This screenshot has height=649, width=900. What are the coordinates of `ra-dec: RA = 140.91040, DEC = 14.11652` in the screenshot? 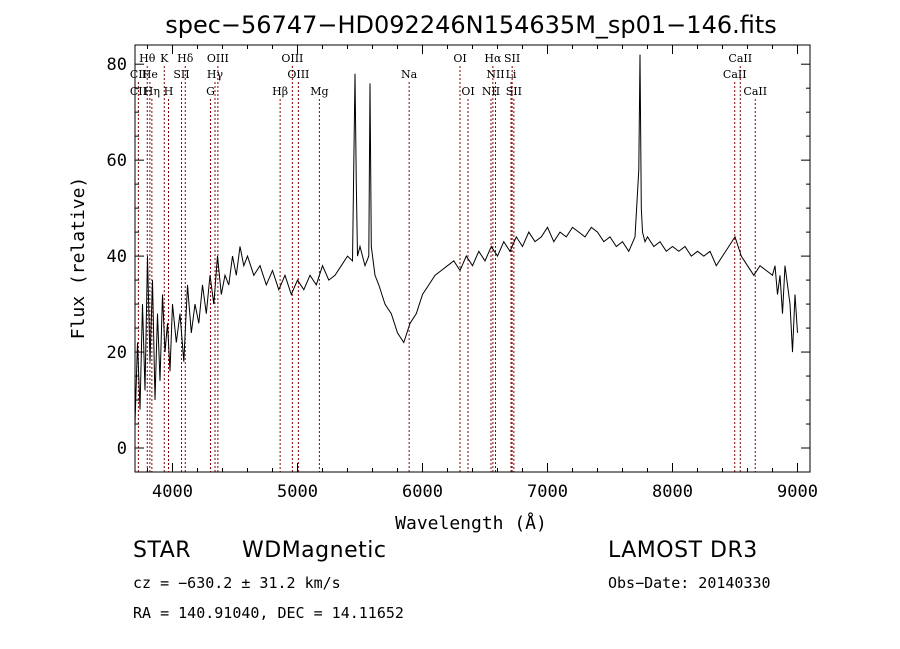 It's located at (268, 613).